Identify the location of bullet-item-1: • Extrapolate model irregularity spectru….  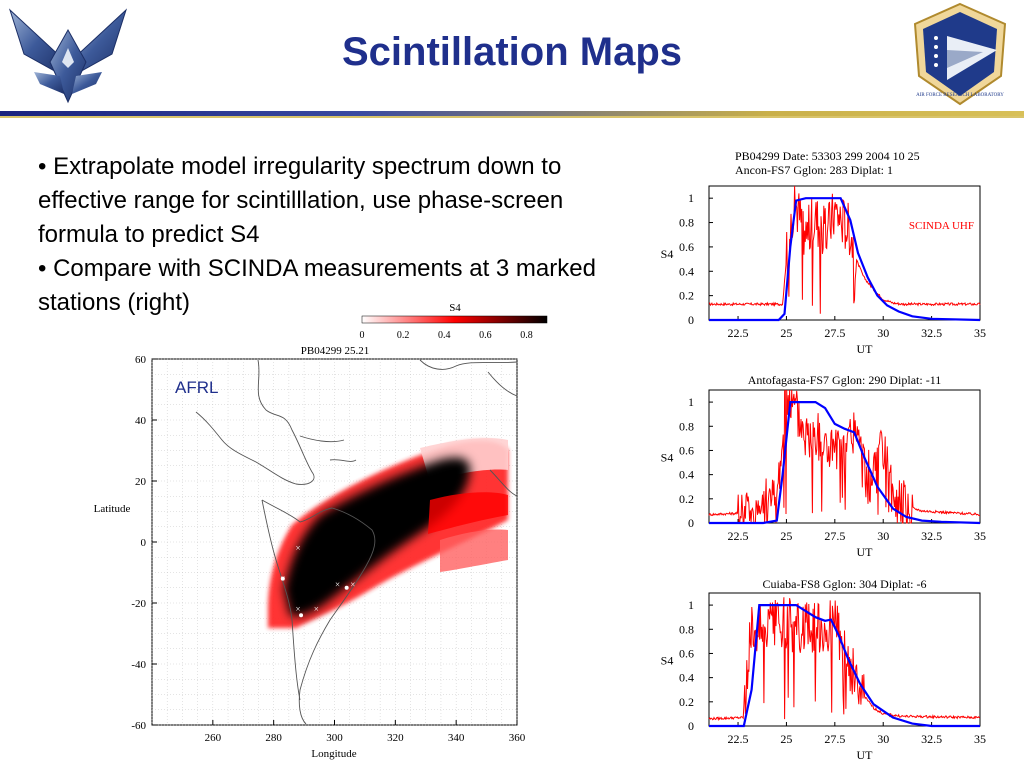
(301, 200).